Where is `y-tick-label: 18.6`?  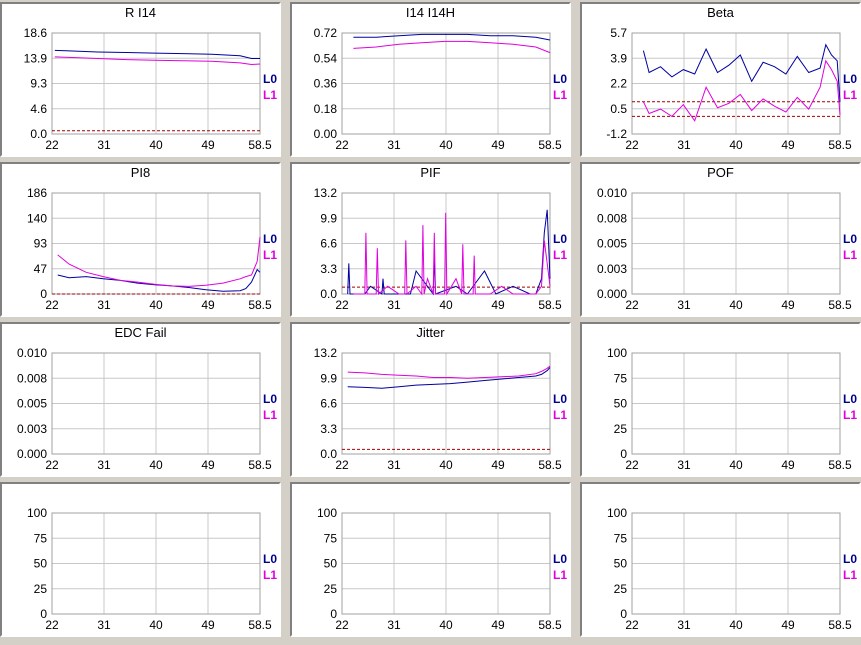 y-tick-label: 18.6 is located at coordinates (36, 33).